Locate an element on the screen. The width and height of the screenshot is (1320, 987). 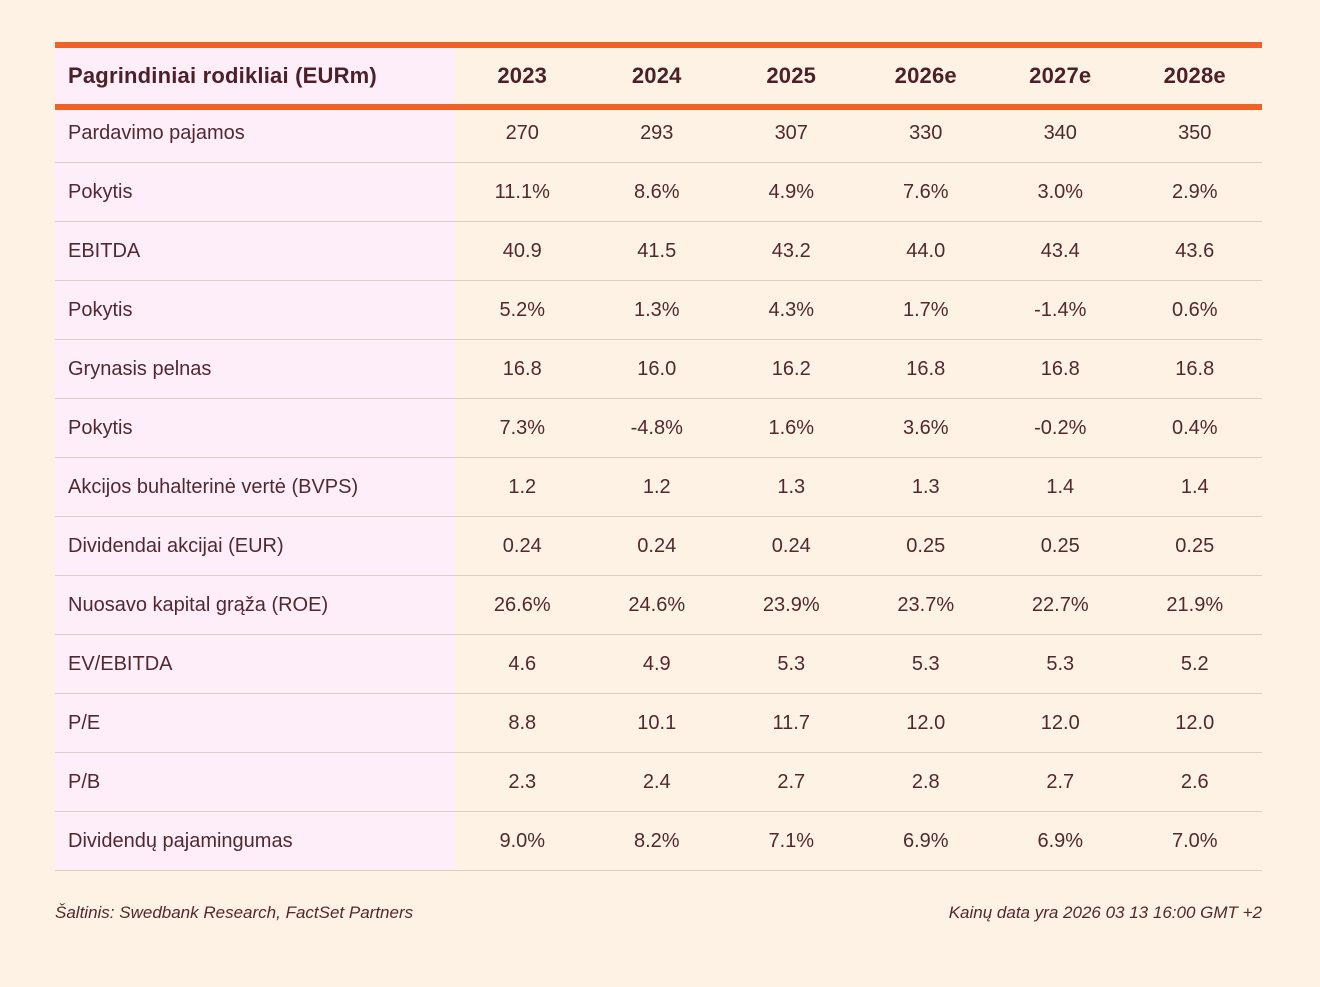
cell-value: 4.9 is located at coordinates (656, 664).